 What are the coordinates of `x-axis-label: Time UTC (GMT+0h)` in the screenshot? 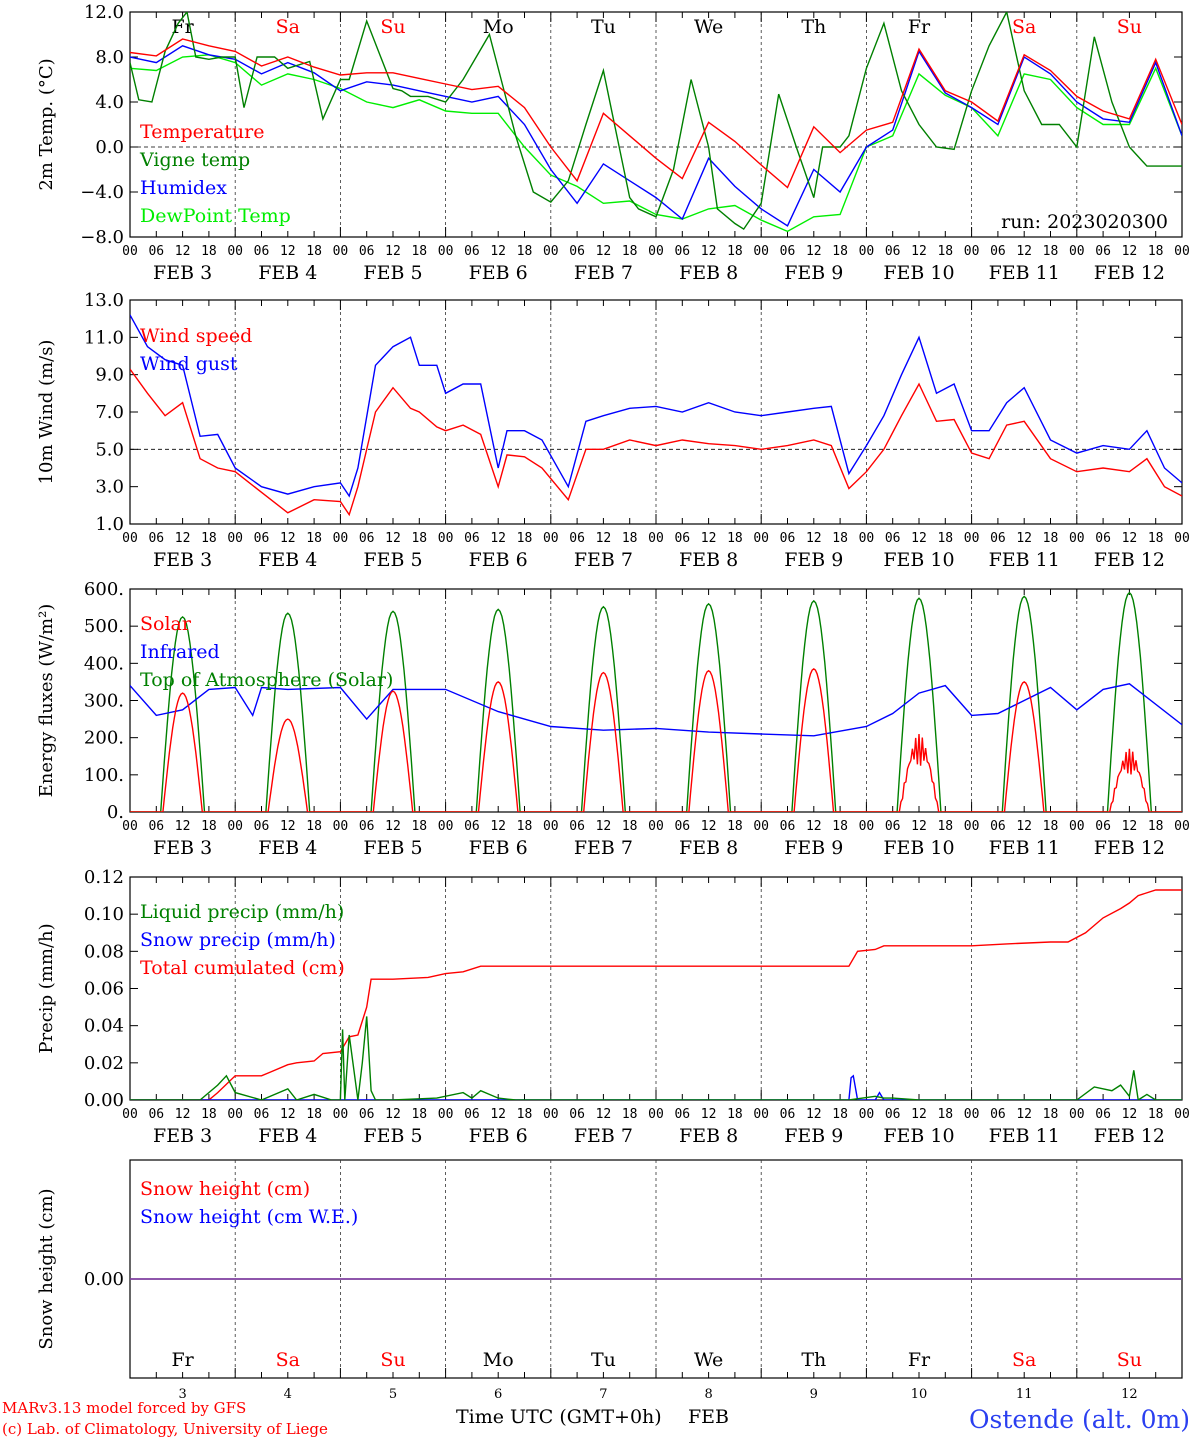 It's located at (559, 1417).